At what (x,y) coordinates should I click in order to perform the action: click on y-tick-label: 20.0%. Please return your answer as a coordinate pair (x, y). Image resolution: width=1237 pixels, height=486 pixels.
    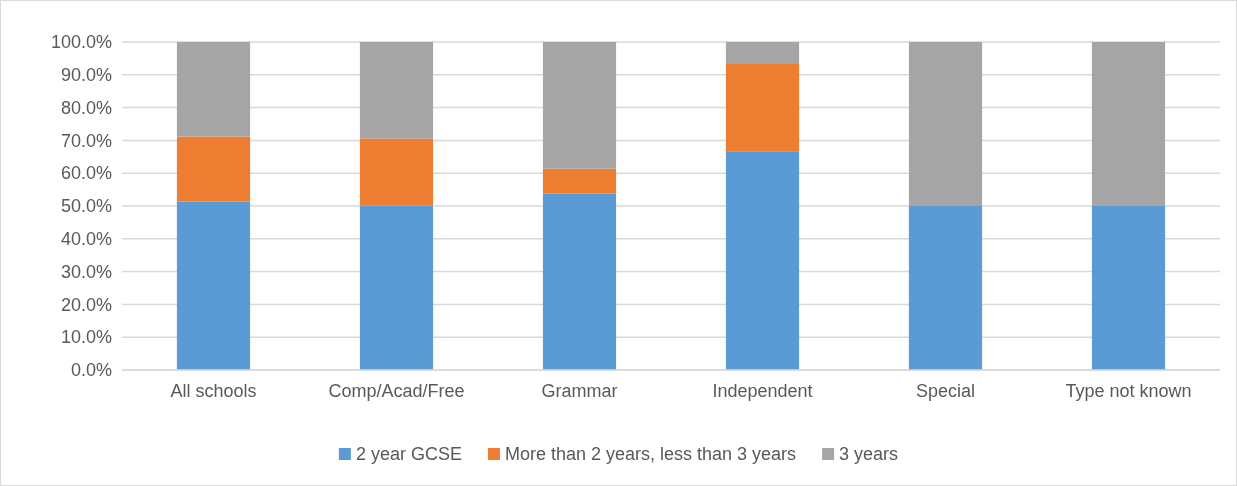
    Looking at the image, I should click on (86, 304).